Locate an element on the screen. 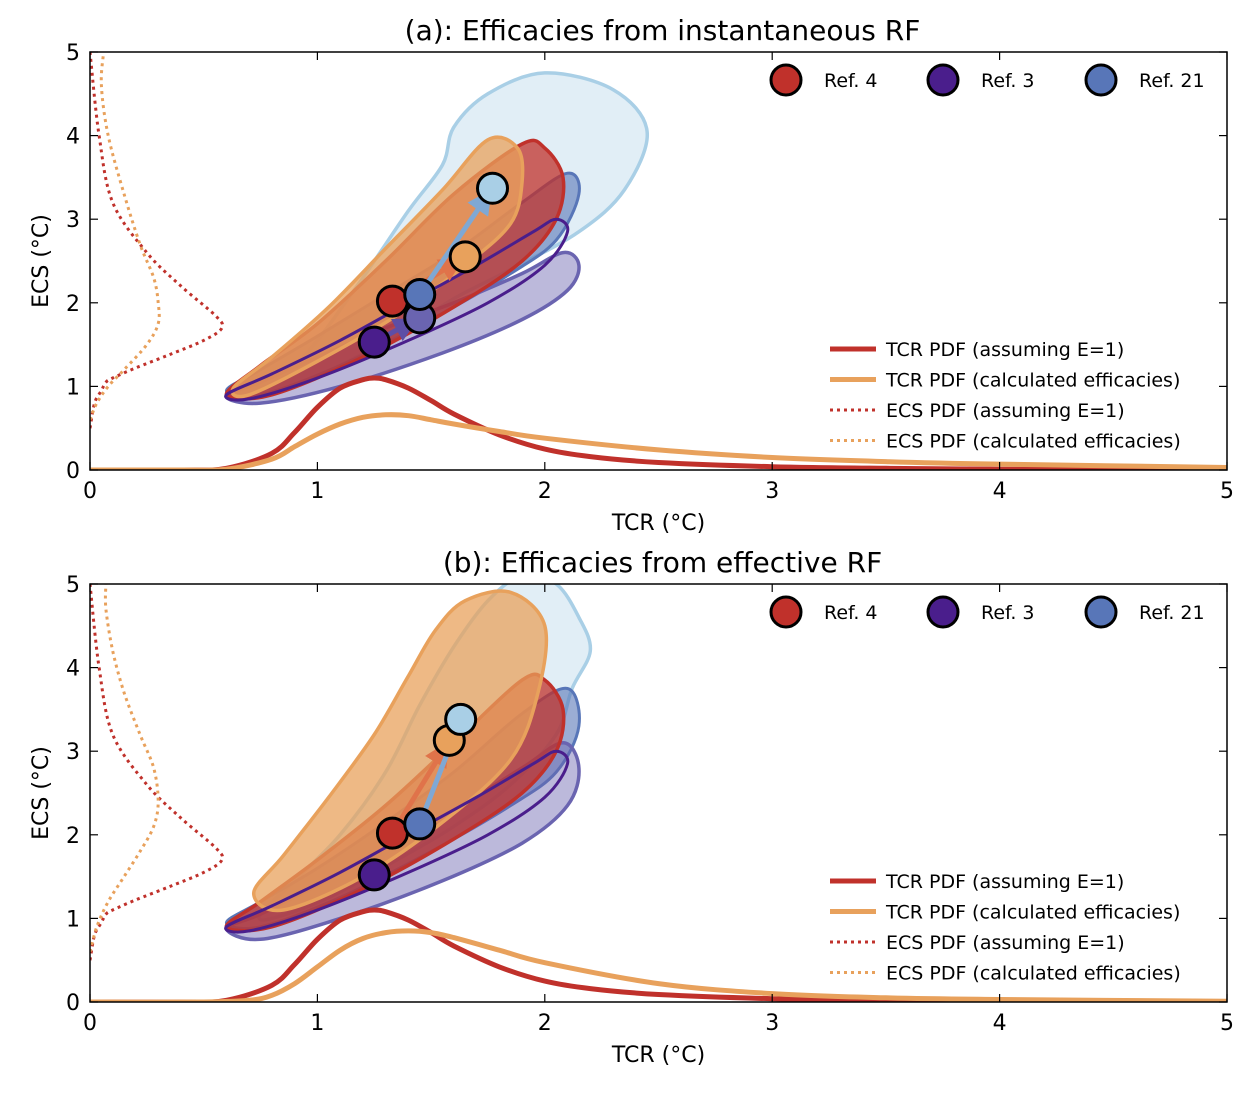  contour-ref4-calculated is located at coordinates (377, 267).